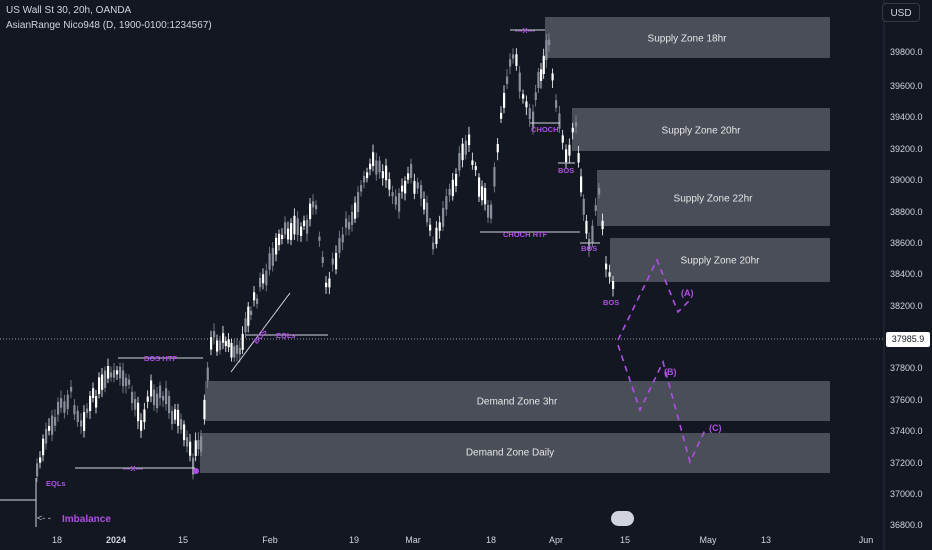  I want to click on eqls-top-label: EQLs, so click(286, 335).